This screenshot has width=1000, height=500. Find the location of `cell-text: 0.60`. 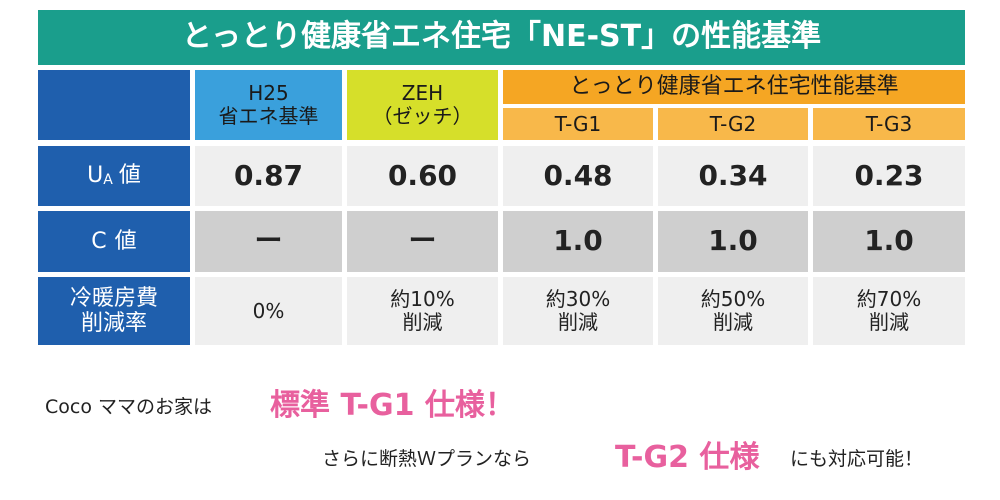

cell-text: 0.60 is located at coordinates (422, 175).